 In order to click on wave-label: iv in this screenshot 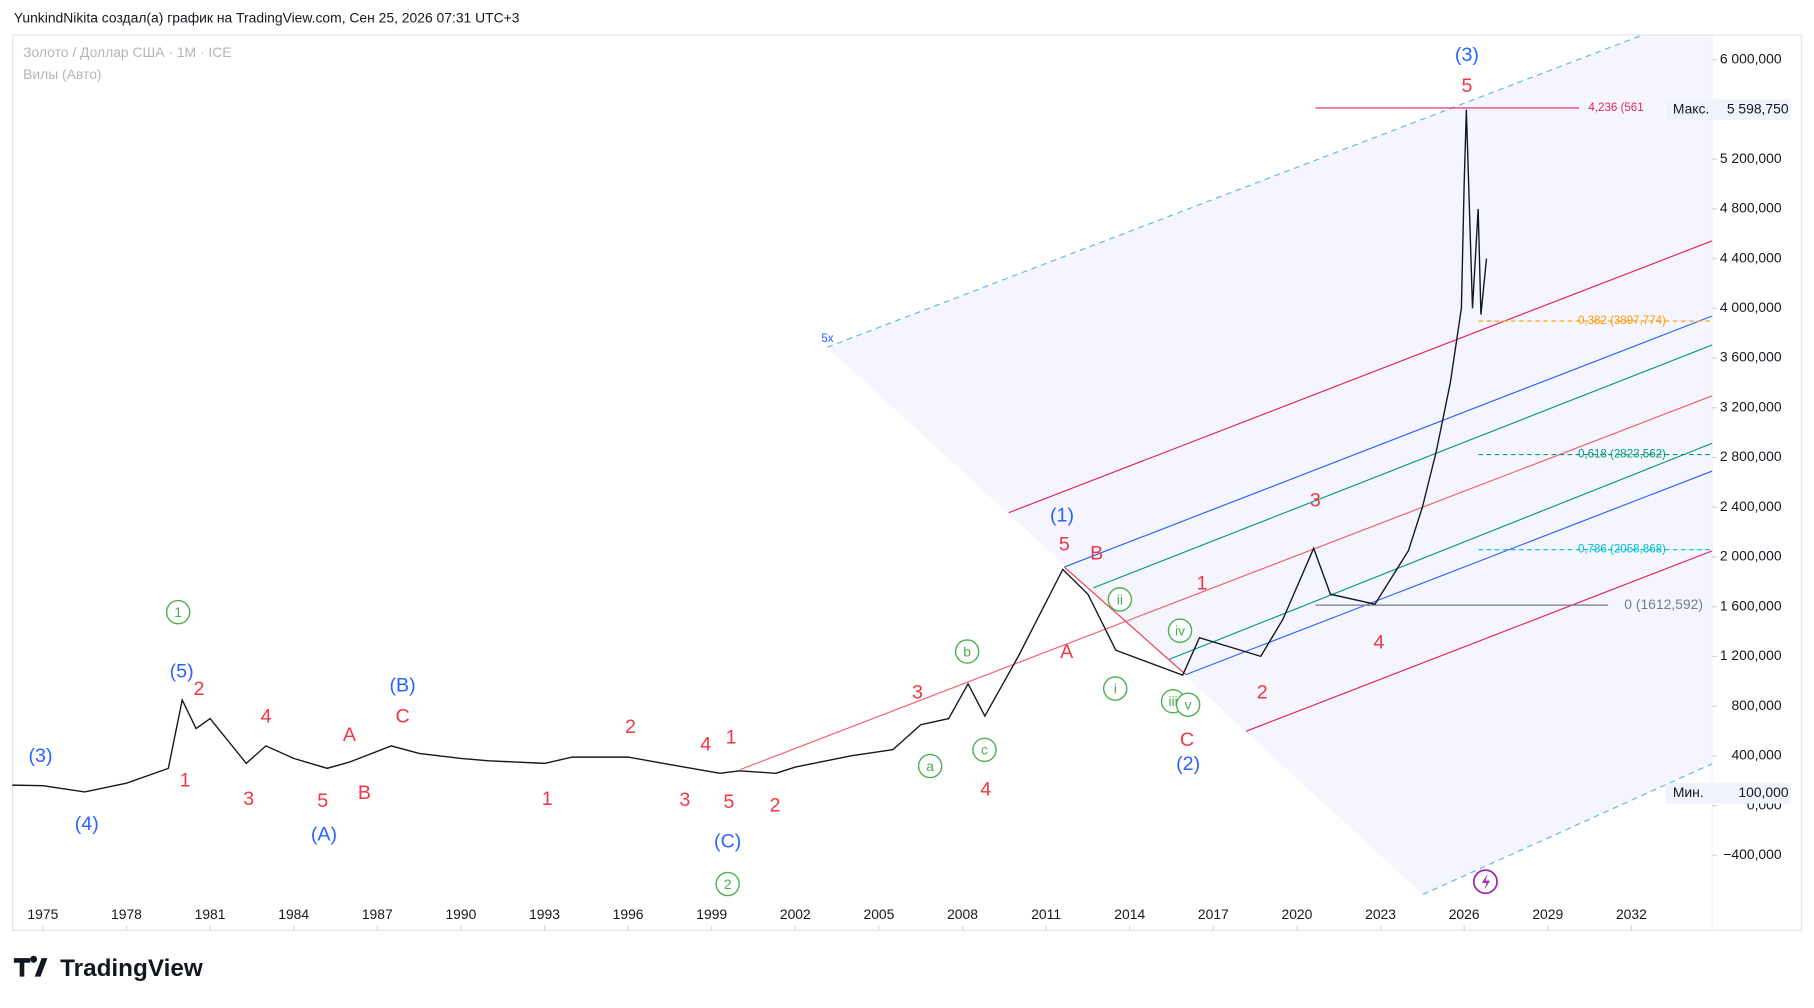, I will do `click(1180, 631)`.